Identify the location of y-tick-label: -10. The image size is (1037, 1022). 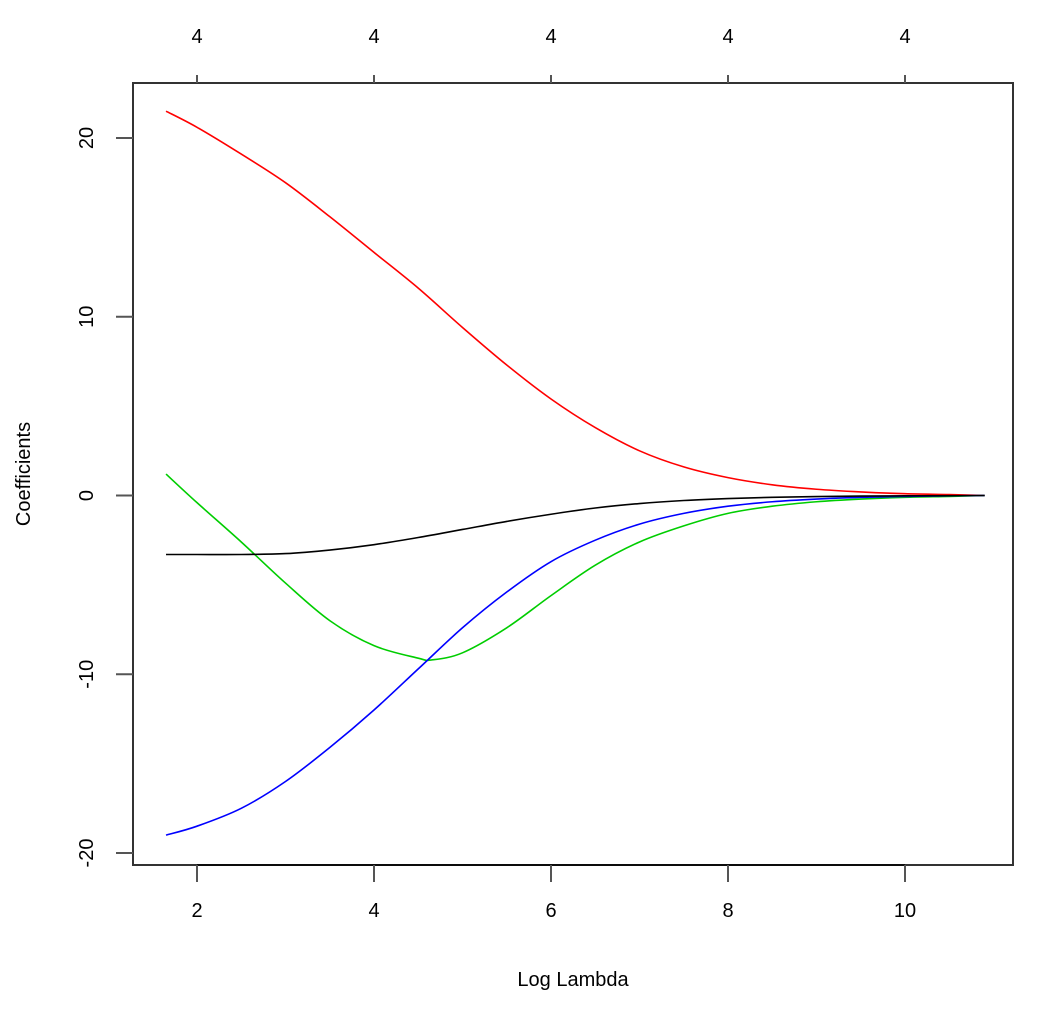
(87, 674).